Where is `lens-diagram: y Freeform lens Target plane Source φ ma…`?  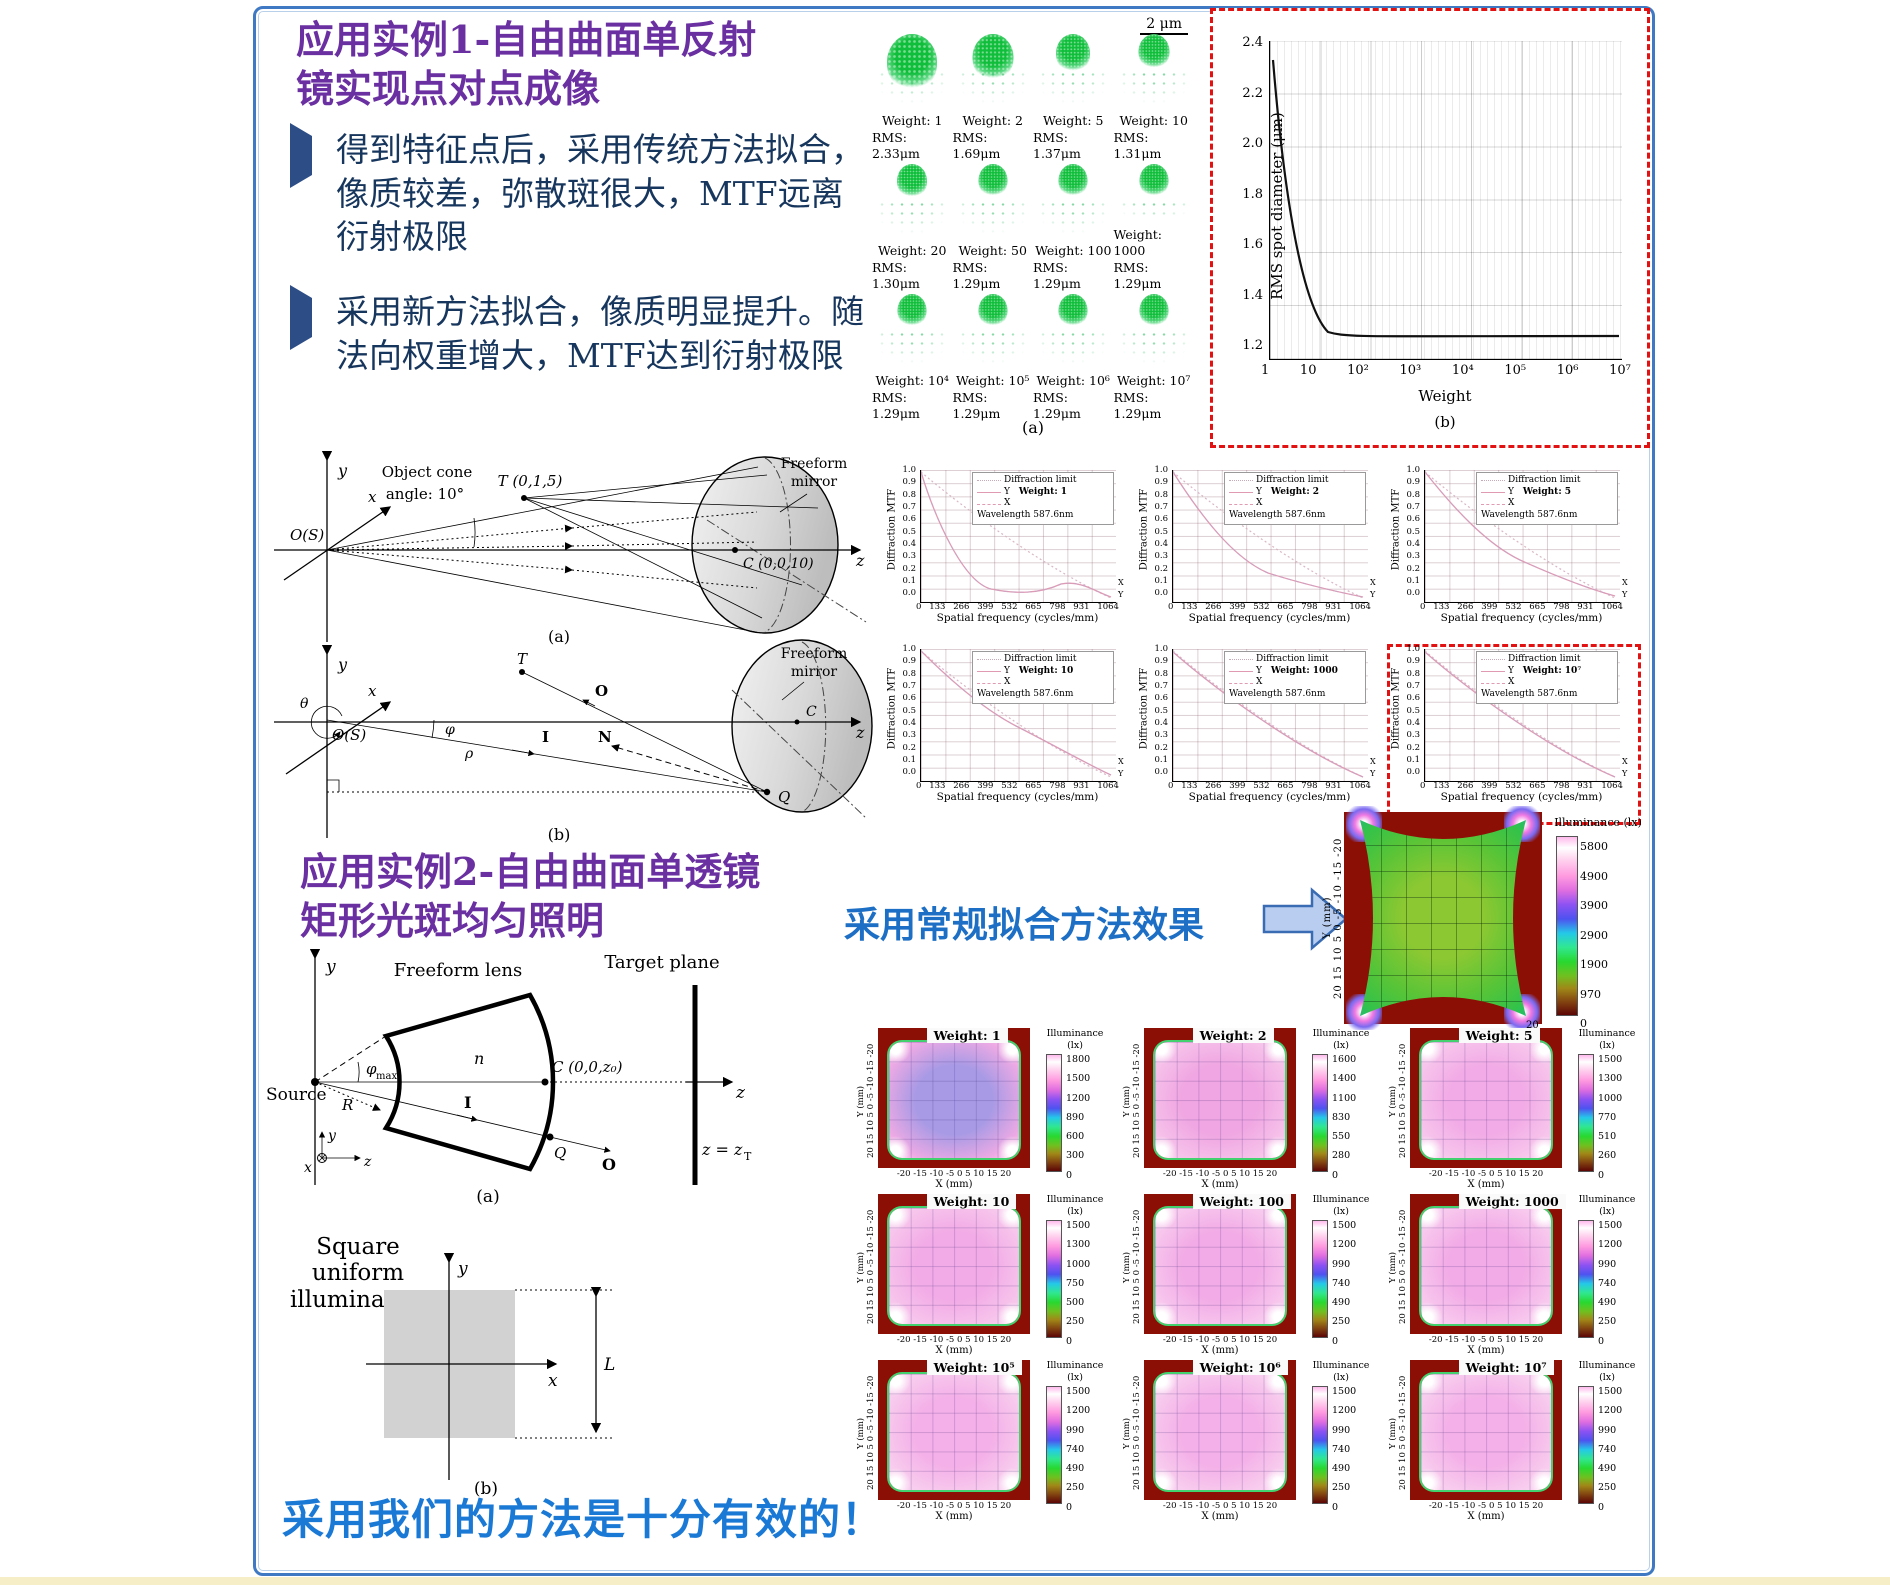
lens-diagram: y Freeform lens Target plane Source φ ma… is located at coordinates (509, 1077).